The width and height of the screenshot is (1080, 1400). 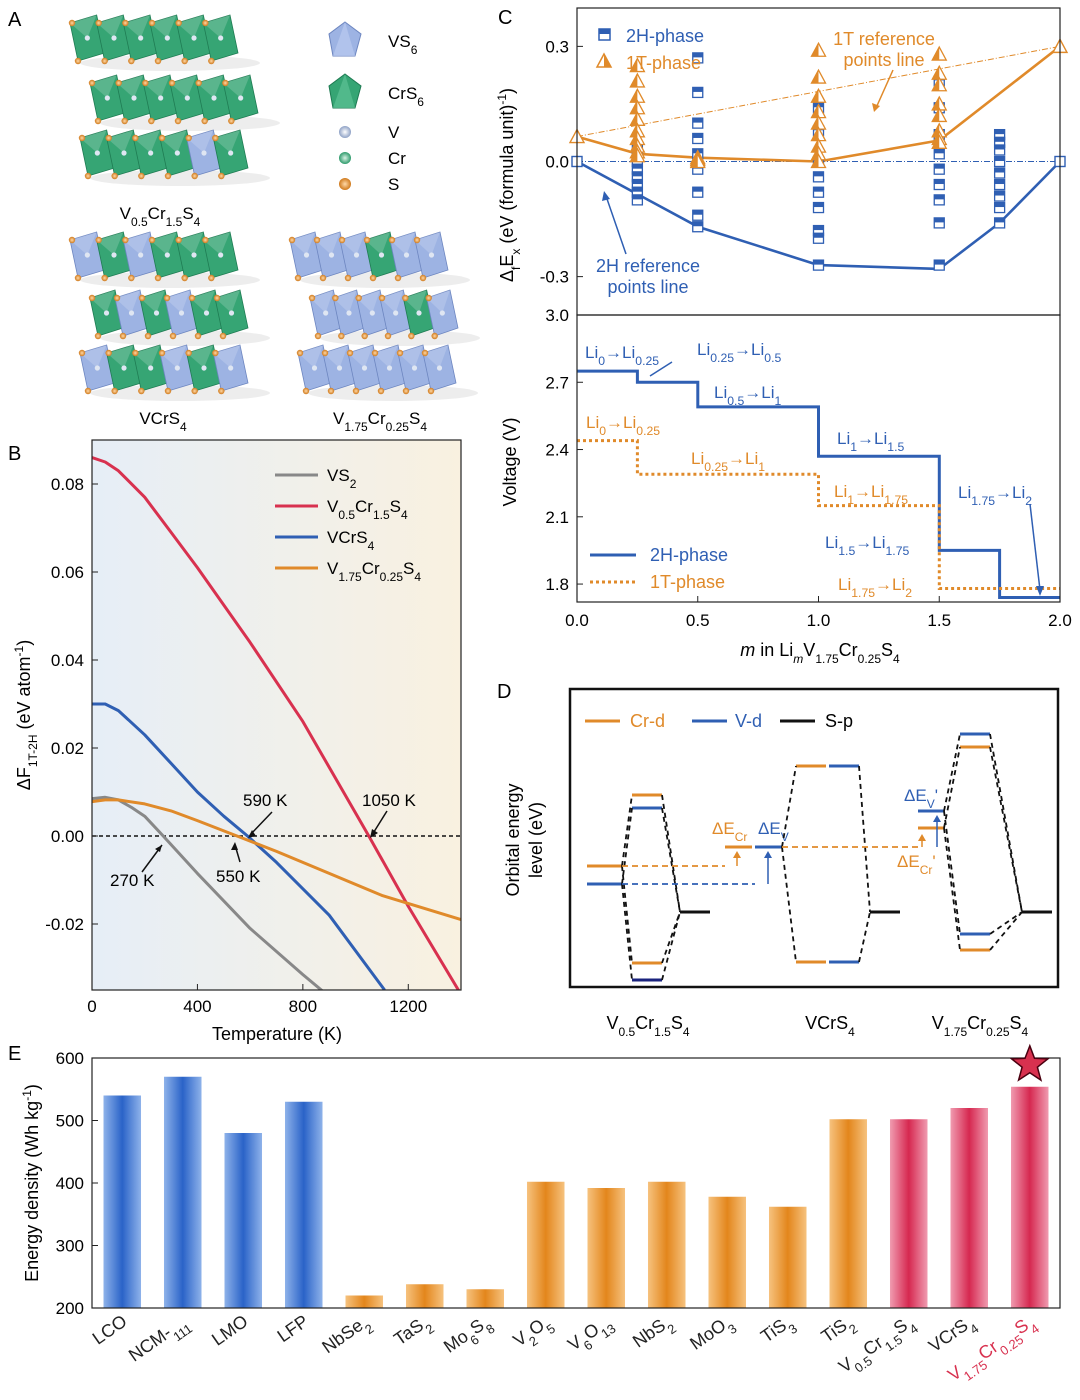 I want to click on legend-c-bottom-2h: 2H-phase, so click(x=689, y=555).